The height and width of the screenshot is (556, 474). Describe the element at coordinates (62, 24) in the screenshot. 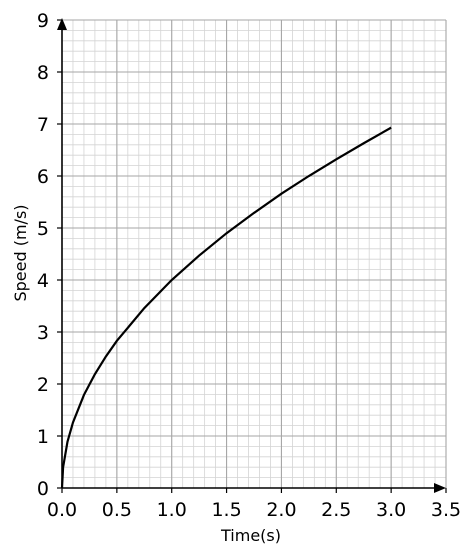

I see `y-axis-arrow` at that location.